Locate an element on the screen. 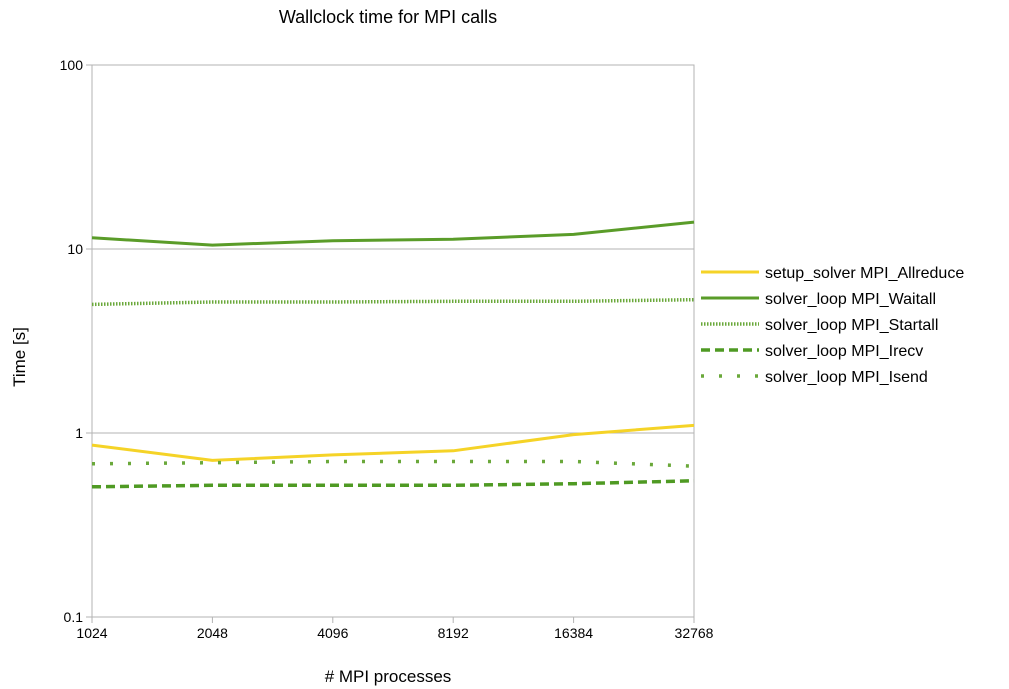 The image size is (1009, 689). x-axis-label: # MPI processes is located at coordinates (388, 676).